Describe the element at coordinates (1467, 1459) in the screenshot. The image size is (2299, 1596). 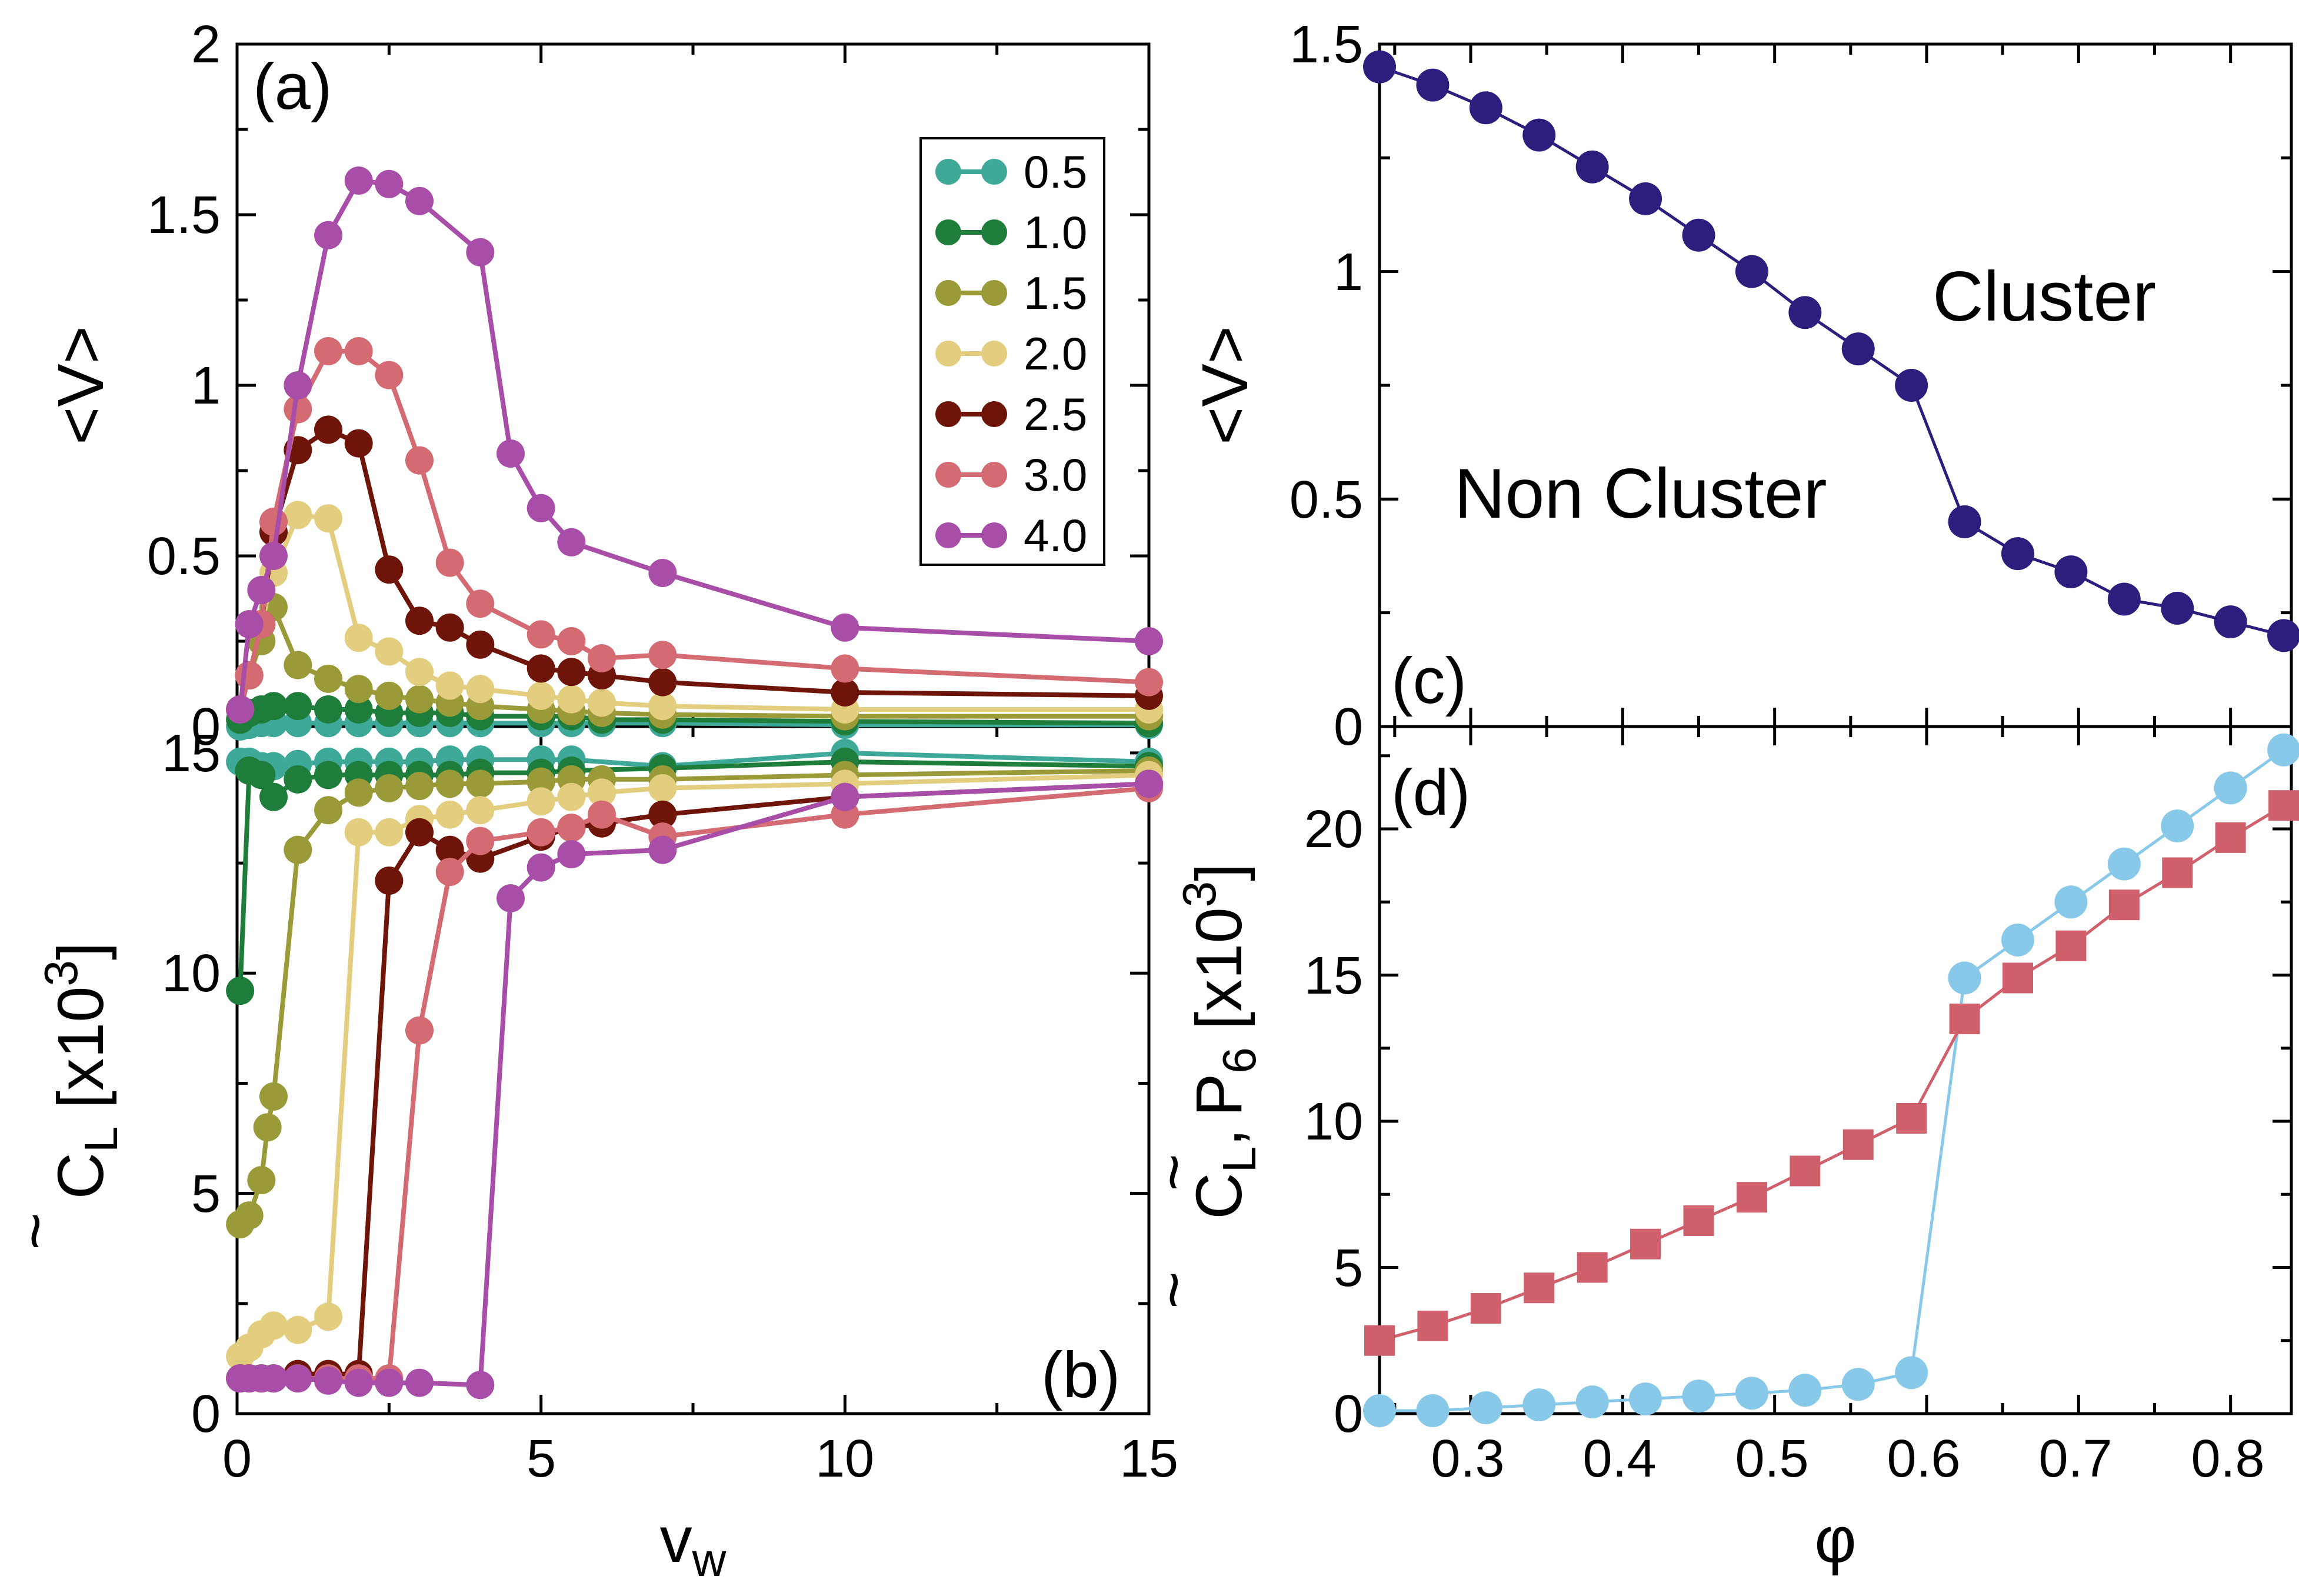
I see `xtick-d-0: 0.3` at that location.